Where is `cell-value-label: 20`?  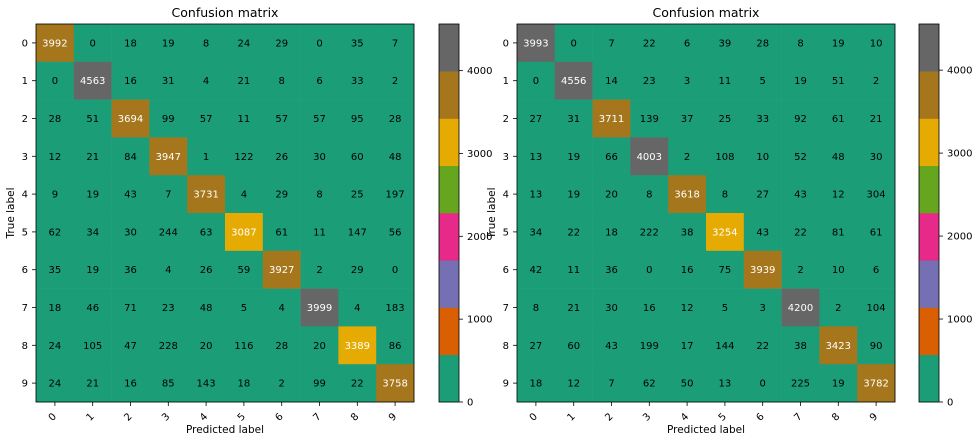 cell-value-label: 20 is located at coordinates (206, 346).